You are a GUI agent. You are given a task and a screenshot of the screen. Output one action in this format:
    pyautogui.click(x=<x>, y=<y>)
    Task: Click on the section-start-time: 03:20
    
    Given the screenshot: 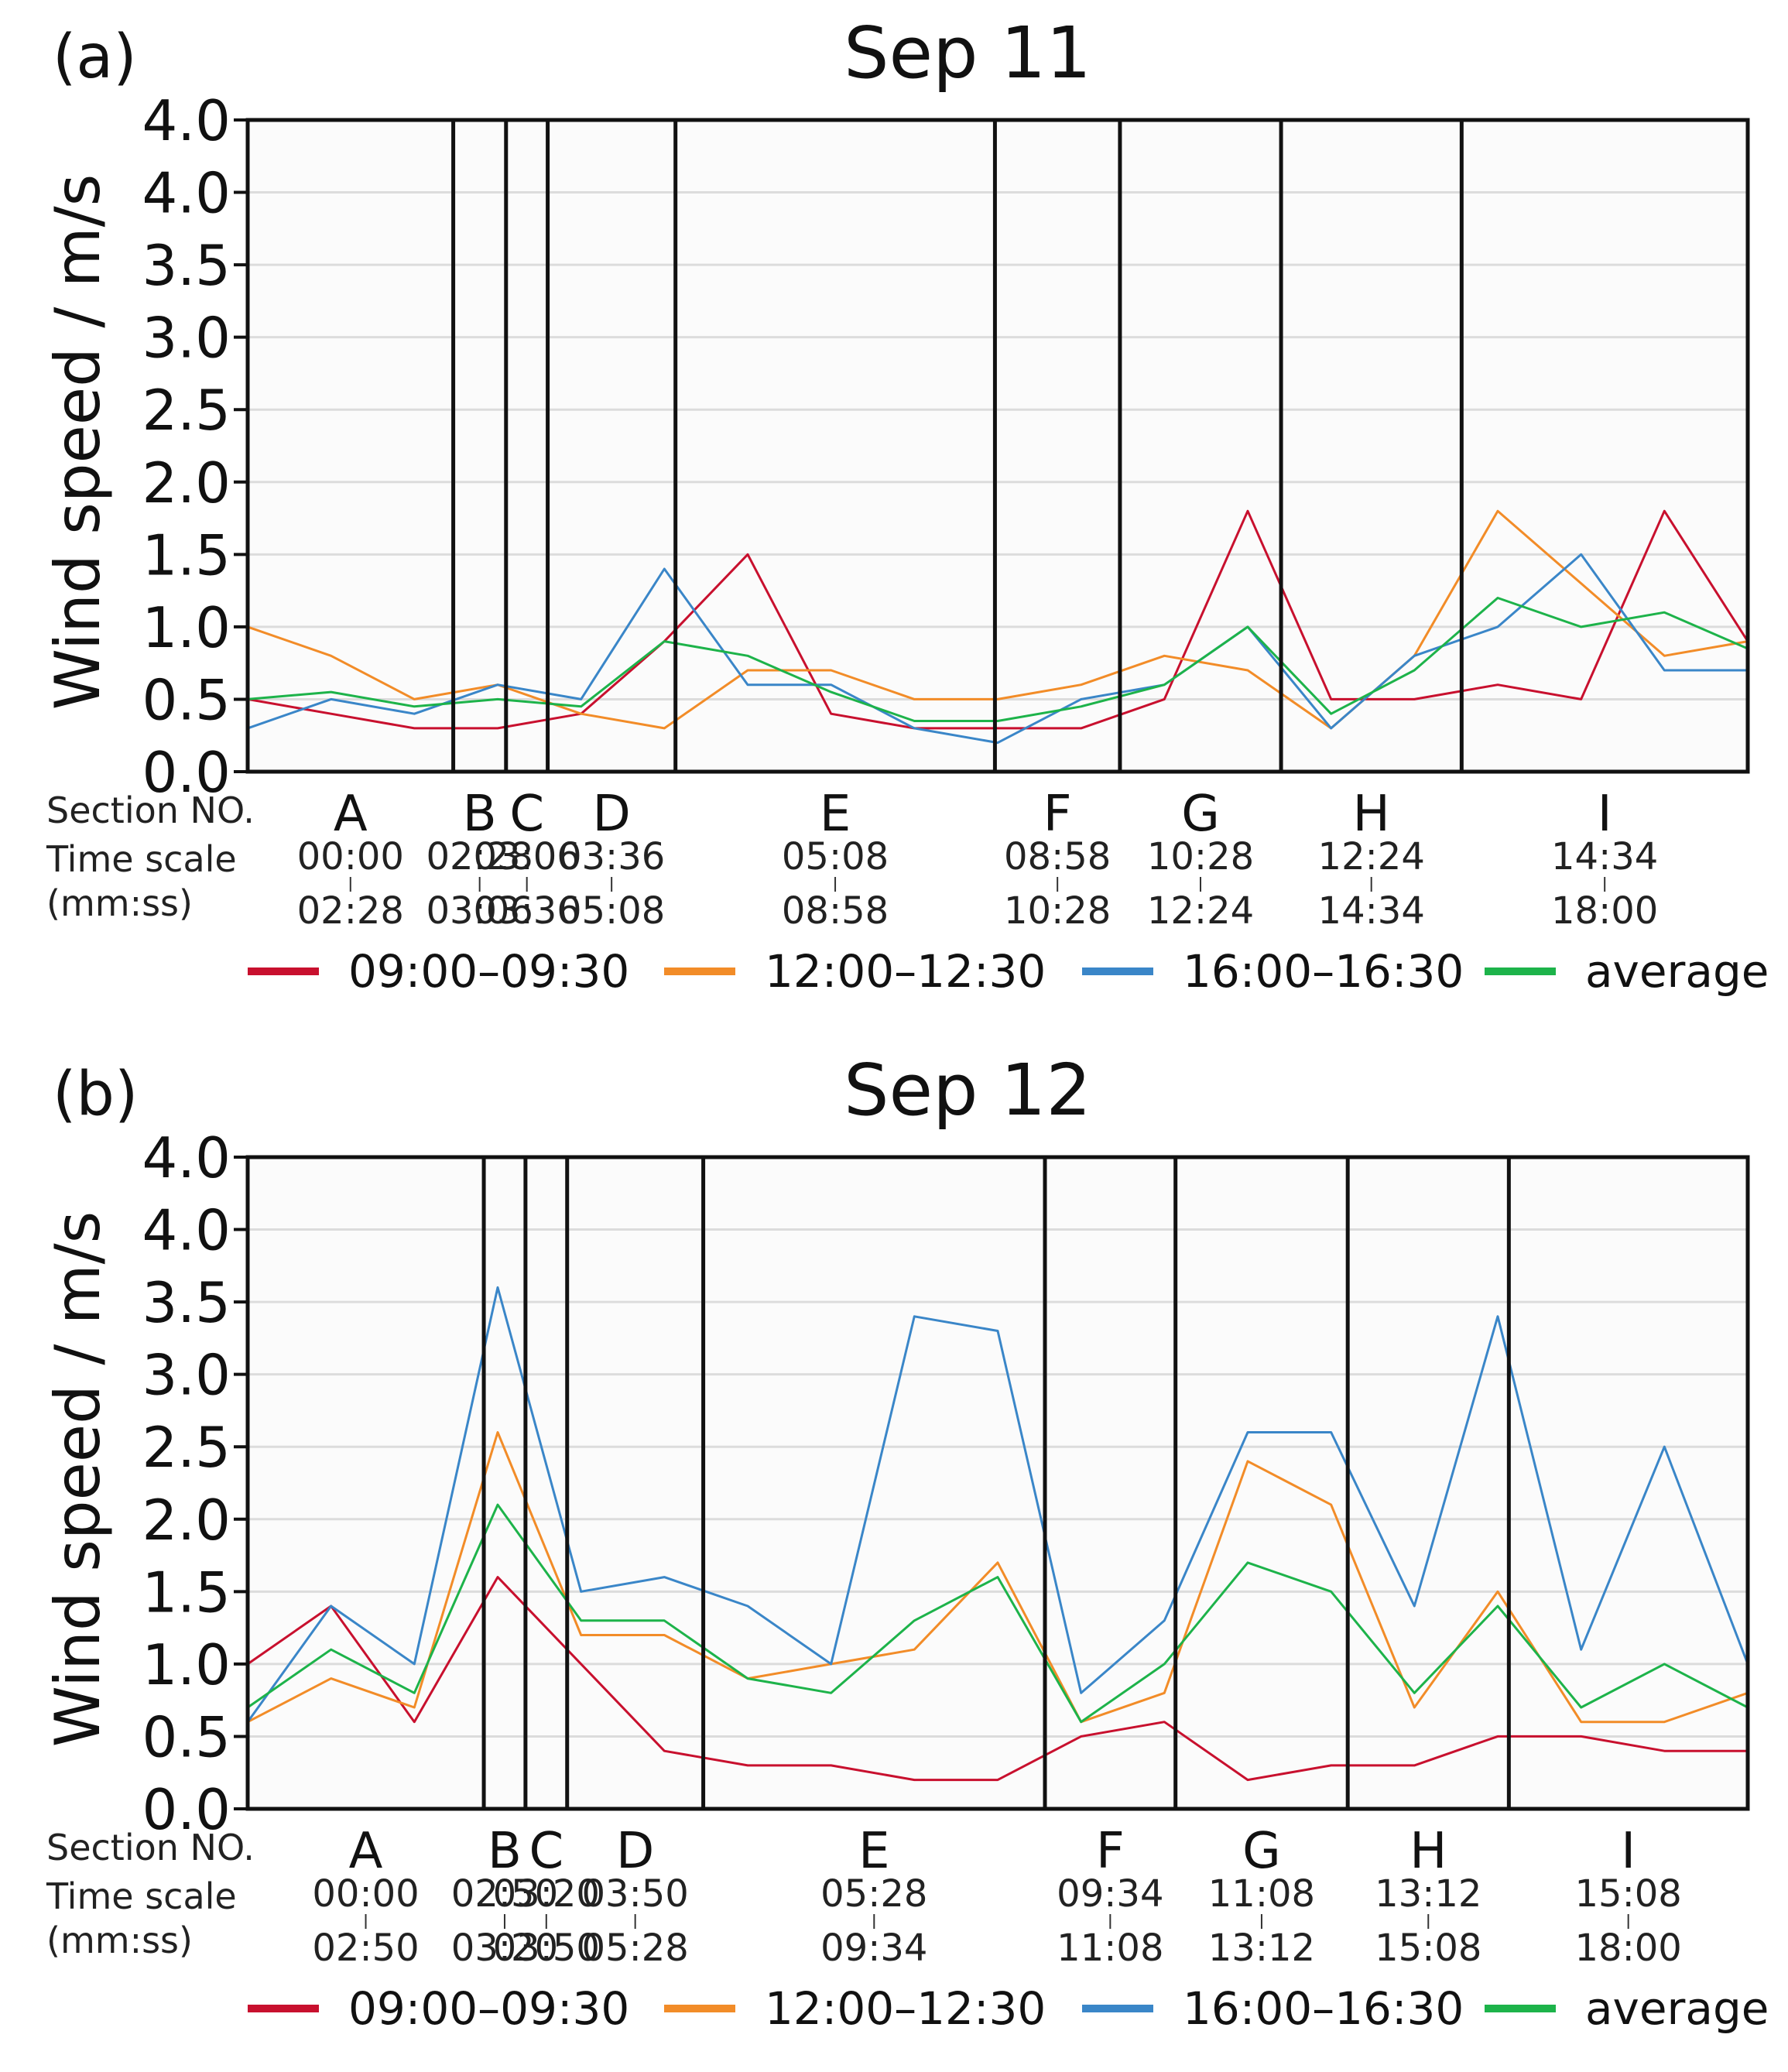 What is the action you would take?
    pyautogui.click(x=546, y=1894)
    